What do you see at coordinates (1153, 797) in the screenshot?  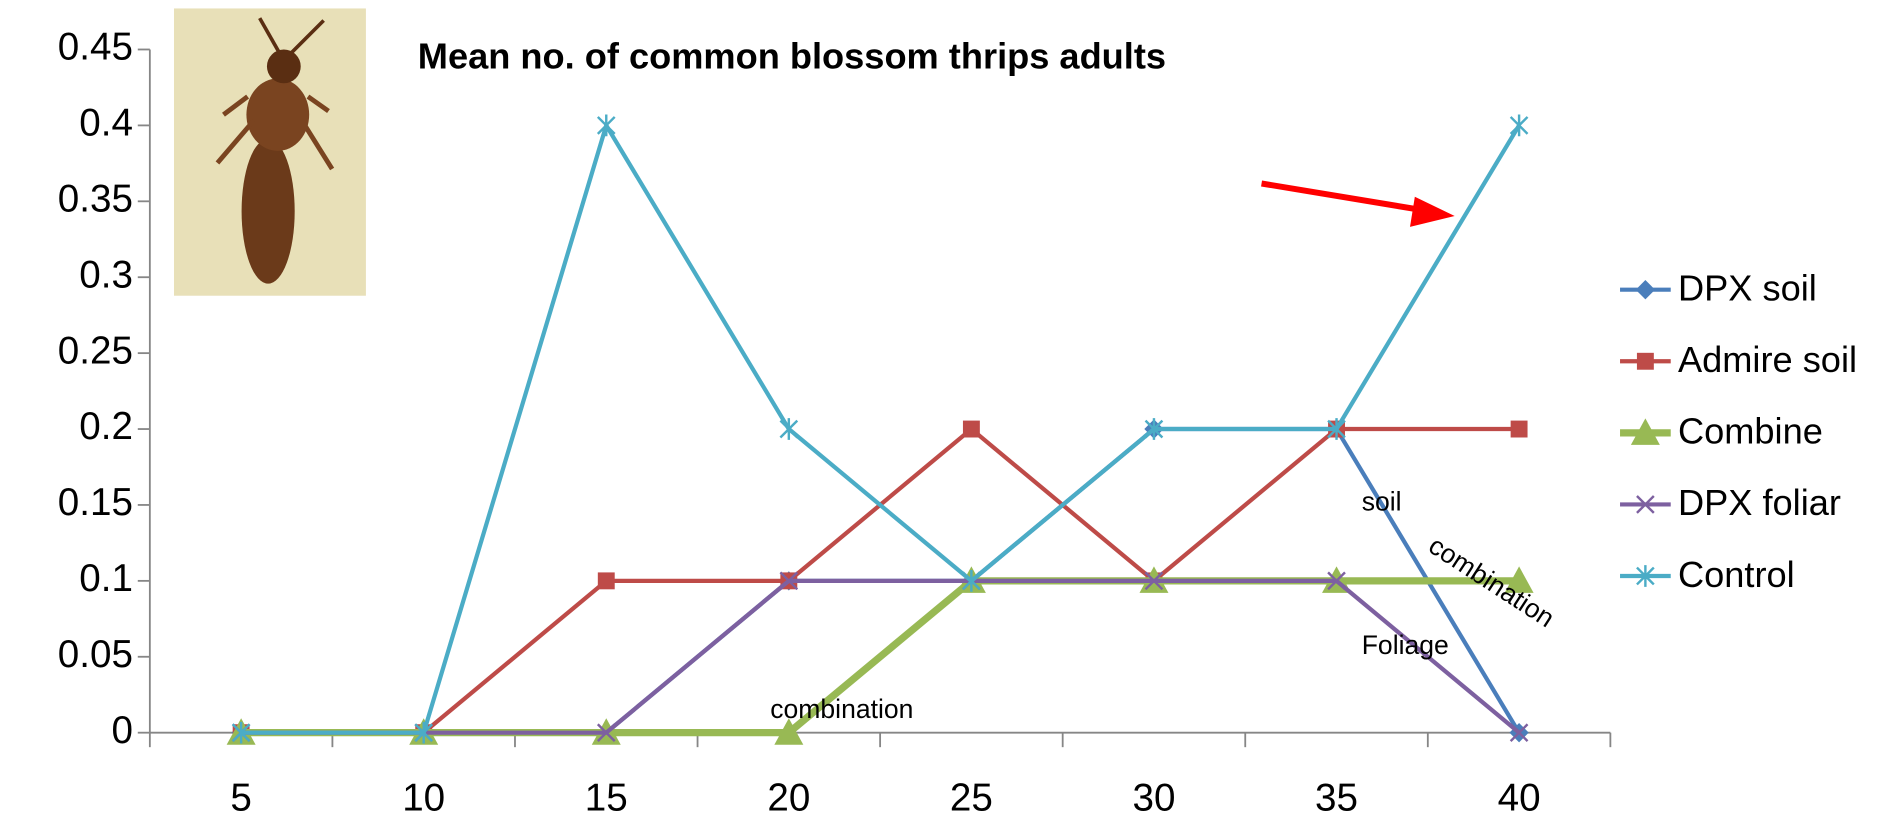 I see `x-tick-label: 30` at bounding box center [1153, 797].